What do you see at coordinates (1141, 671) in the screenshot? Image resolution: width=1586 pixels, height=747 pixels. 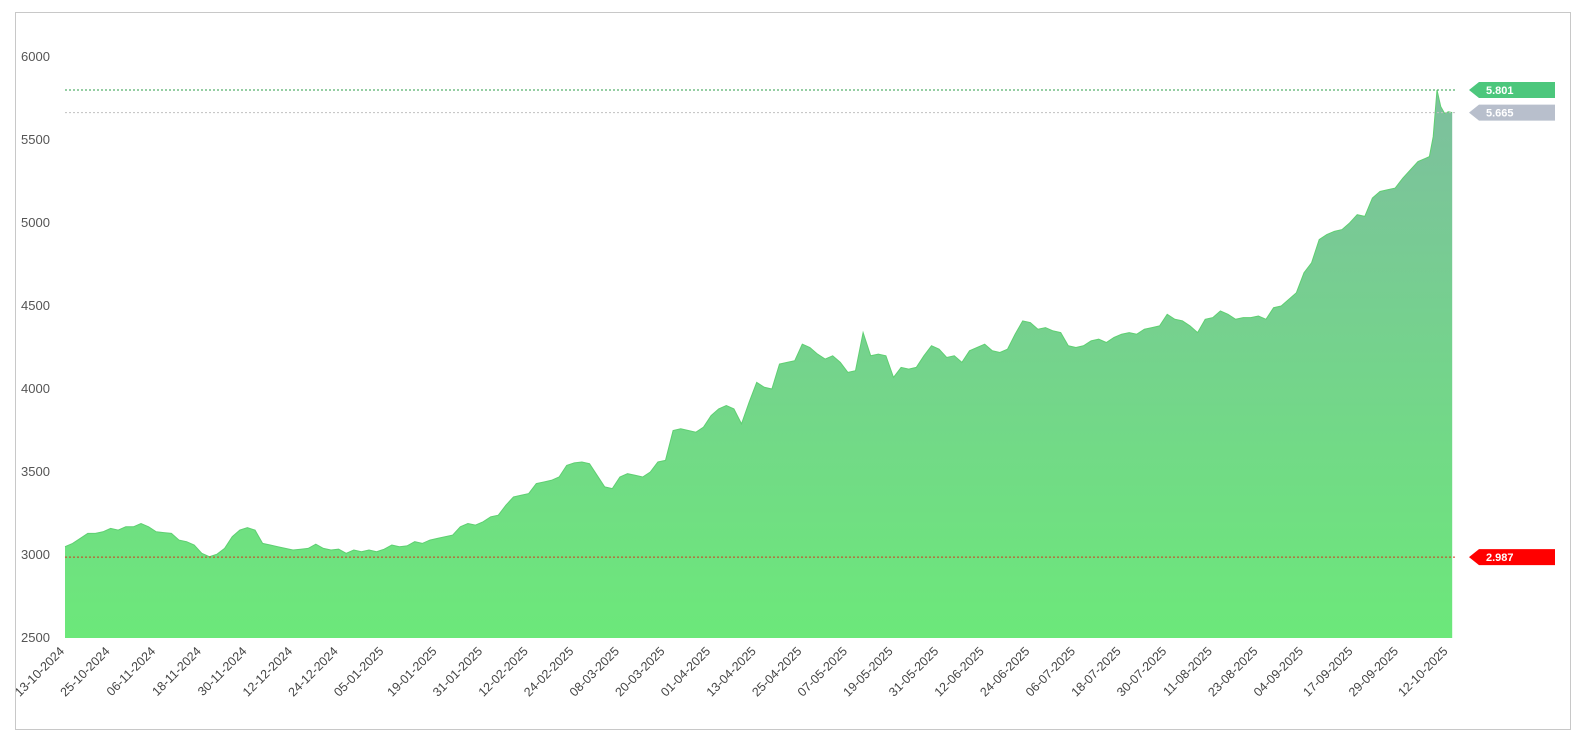 I see `x-tick-label: 30-07-2025` at bounding box center [1141, 671].